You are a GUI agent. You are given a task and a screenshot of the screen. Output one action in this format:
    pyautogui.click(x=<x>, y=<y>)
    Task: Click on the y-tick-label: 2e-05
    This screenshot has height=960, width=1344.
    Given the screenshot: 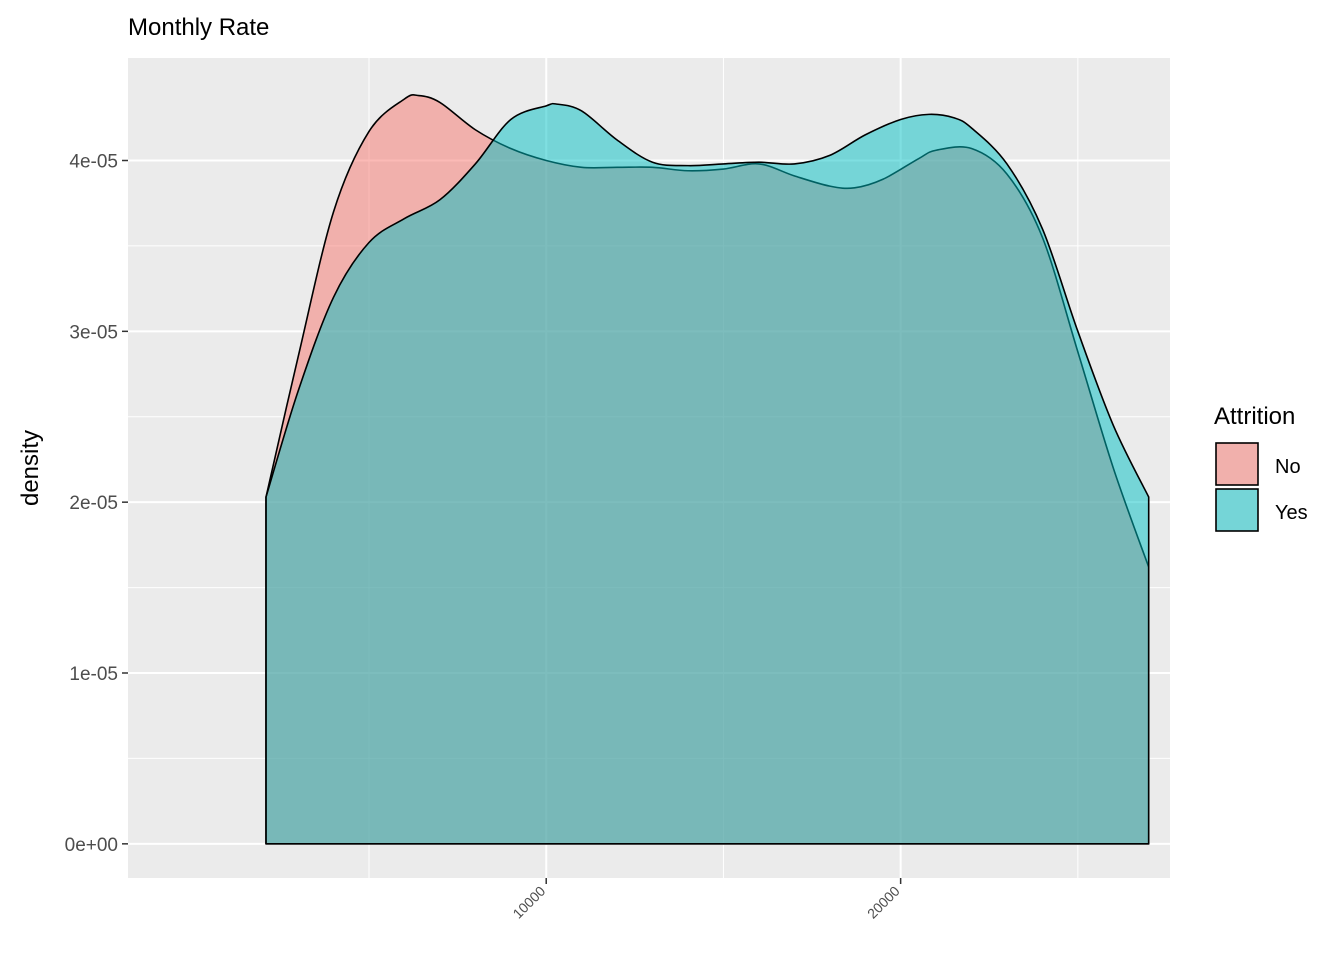 What is the action you would take?
    pyautogui.click(x=93, y=503)
    